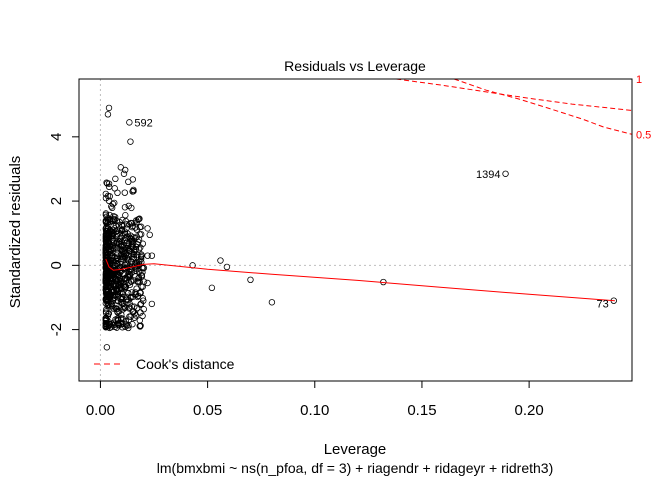  What do you see at coordinates (100, 410) in the screenshot?
I see `x-tick-label: 0.00` at bounding box center [100, 410].